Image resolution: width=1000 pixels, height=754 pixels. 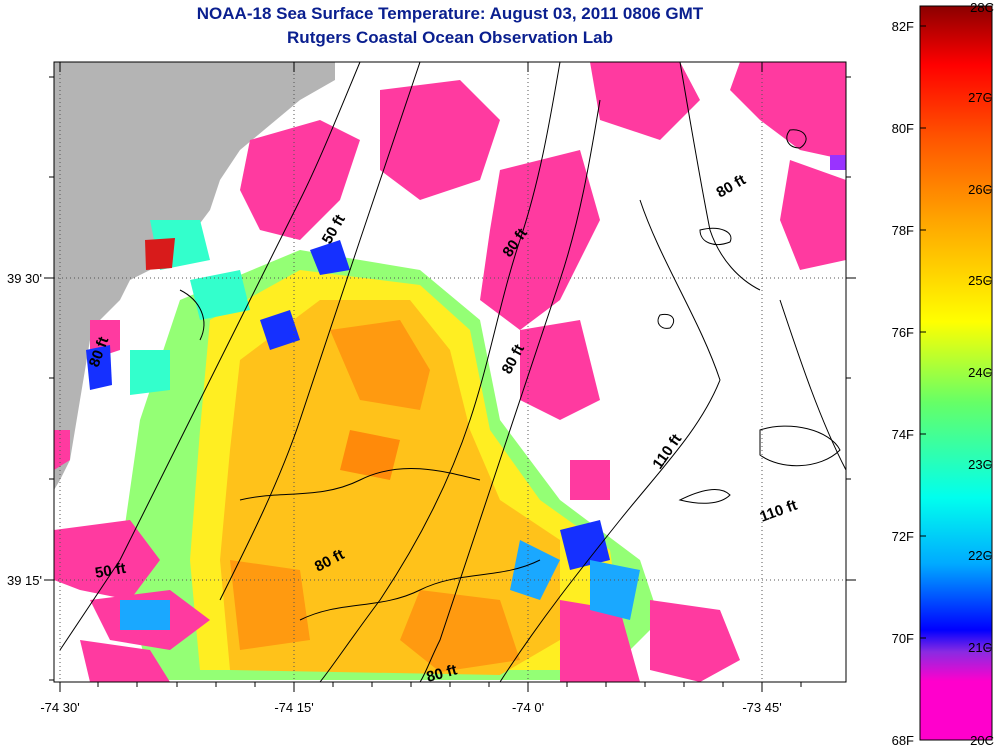 What do you see at coordinates (24, 278) in the screenshot?
I see `y-tick-label: 39 30'` at bounding box center [24, 278].